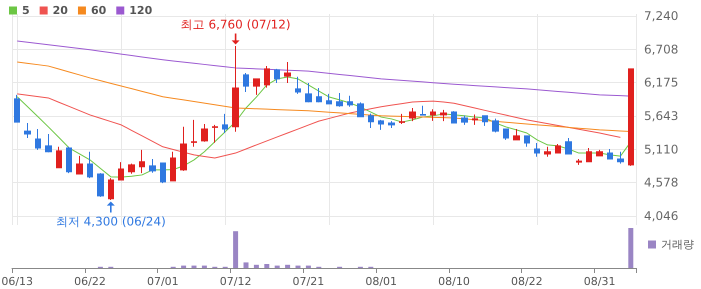  I want to click on x-tick-label: 07/12, so click(236, 281).